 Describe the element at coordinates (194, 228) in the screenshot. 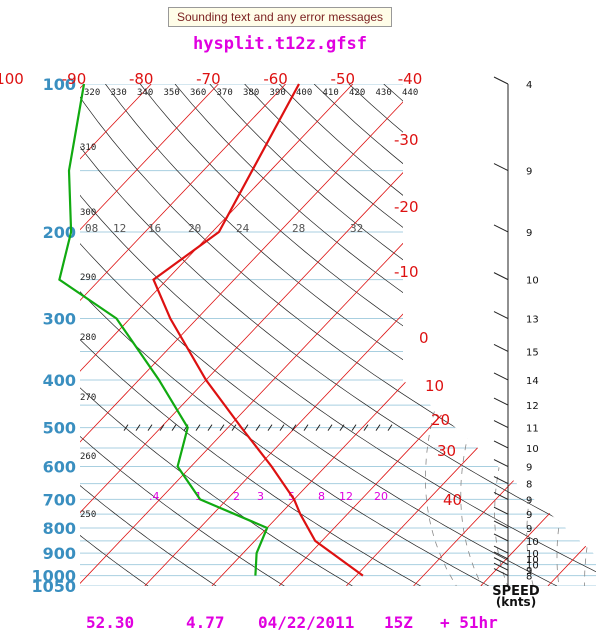

I see `moist-adiabat-label: 20` at that location.